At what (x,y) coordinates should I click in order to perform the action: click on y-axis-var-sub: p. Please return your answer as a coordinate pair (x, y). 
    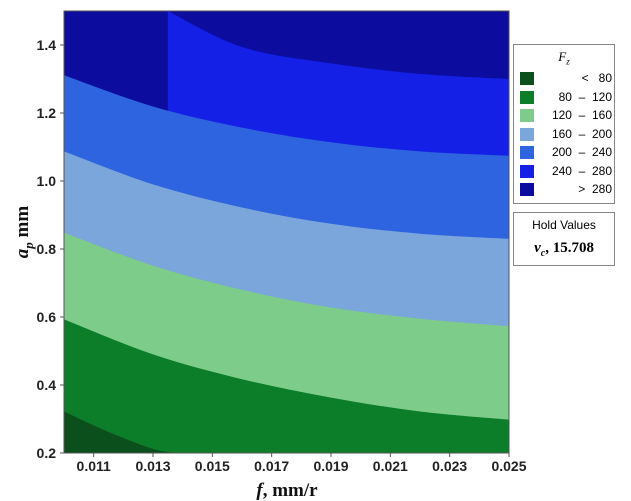
    Looking at the image, I should click on (28, 246).